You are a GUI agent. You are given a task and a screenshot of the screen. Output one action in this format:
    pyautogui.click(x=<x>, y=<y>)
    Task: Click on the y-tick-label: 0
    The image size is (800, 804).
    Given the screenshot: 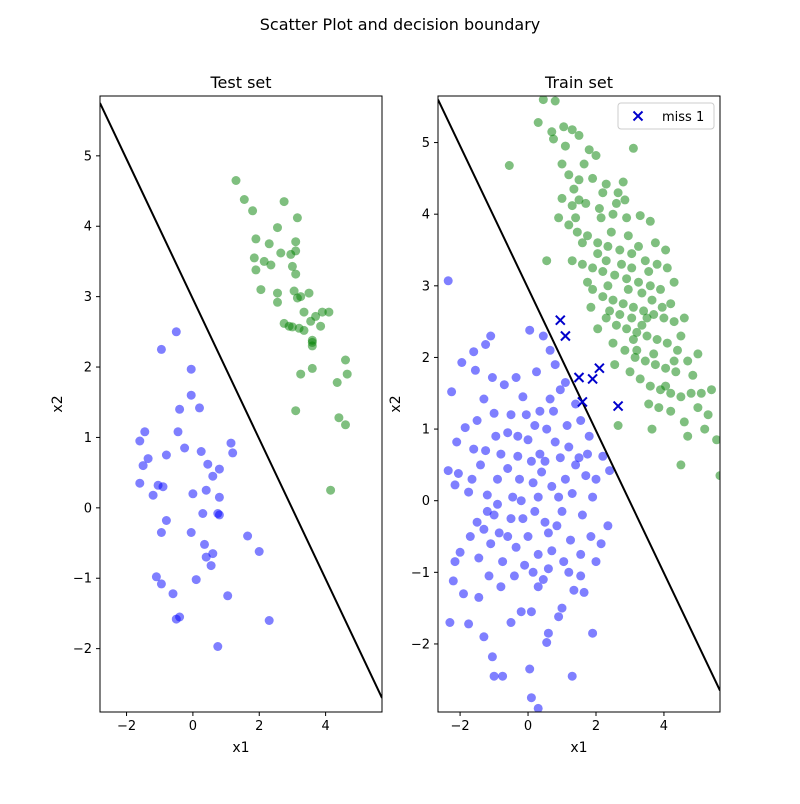 What is the action you would take?
    pyautogui.click(x=88, y=508)
    